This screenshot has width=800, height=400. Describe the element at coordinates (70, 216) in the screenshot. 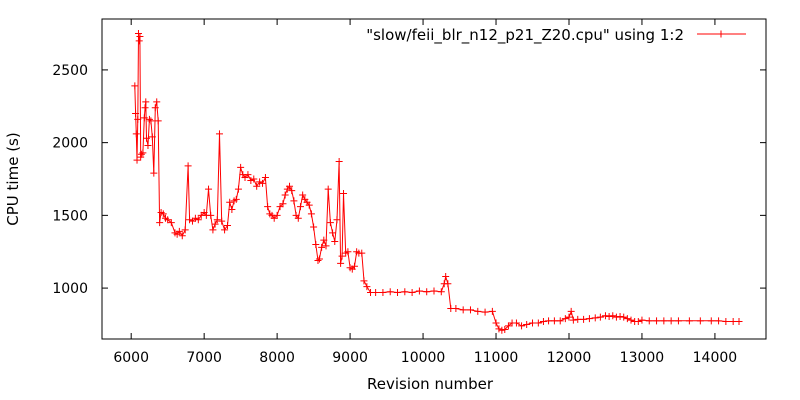

I see `y-tick-label: 1500` at that location.